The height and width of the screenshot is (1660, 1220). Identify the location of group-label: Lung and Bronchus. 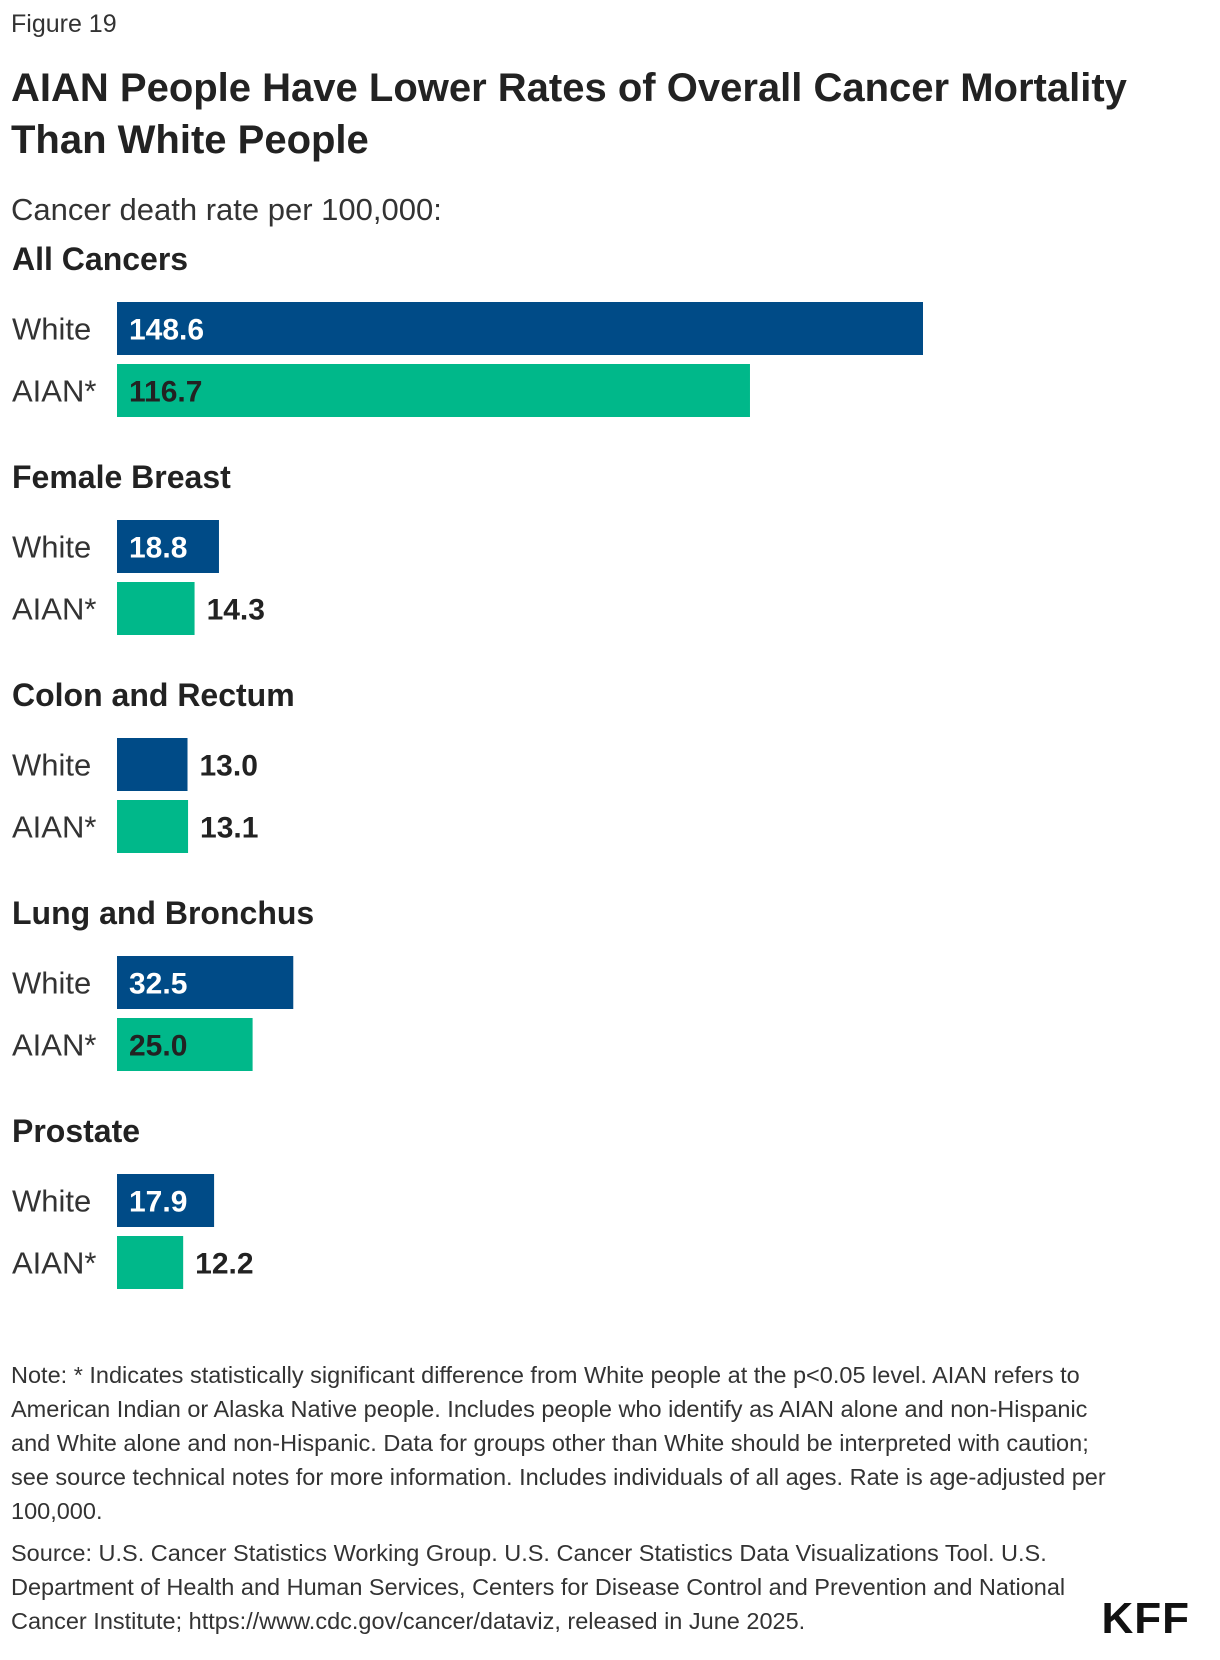
(163, 913).